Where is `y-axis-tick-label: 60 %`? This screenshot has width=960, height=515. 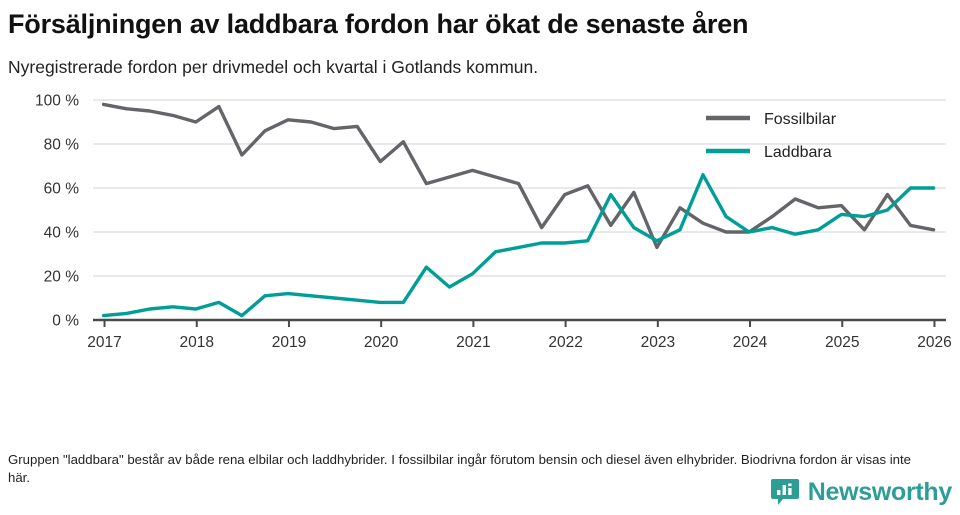 y-axis-tick-label: 60 % is located at coordinates (62, 188).